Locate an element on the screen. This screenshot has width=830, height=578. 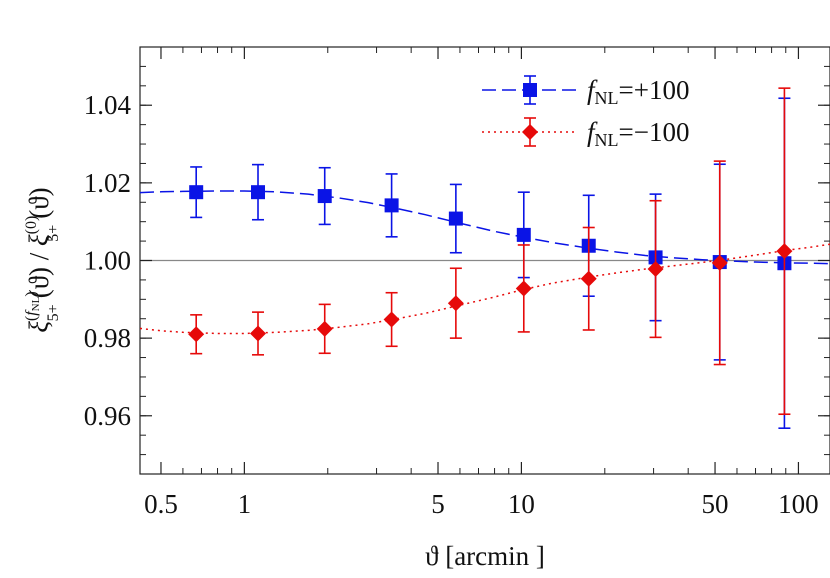
y-tick-label: 0.96 is located at coordinates (107, 416).